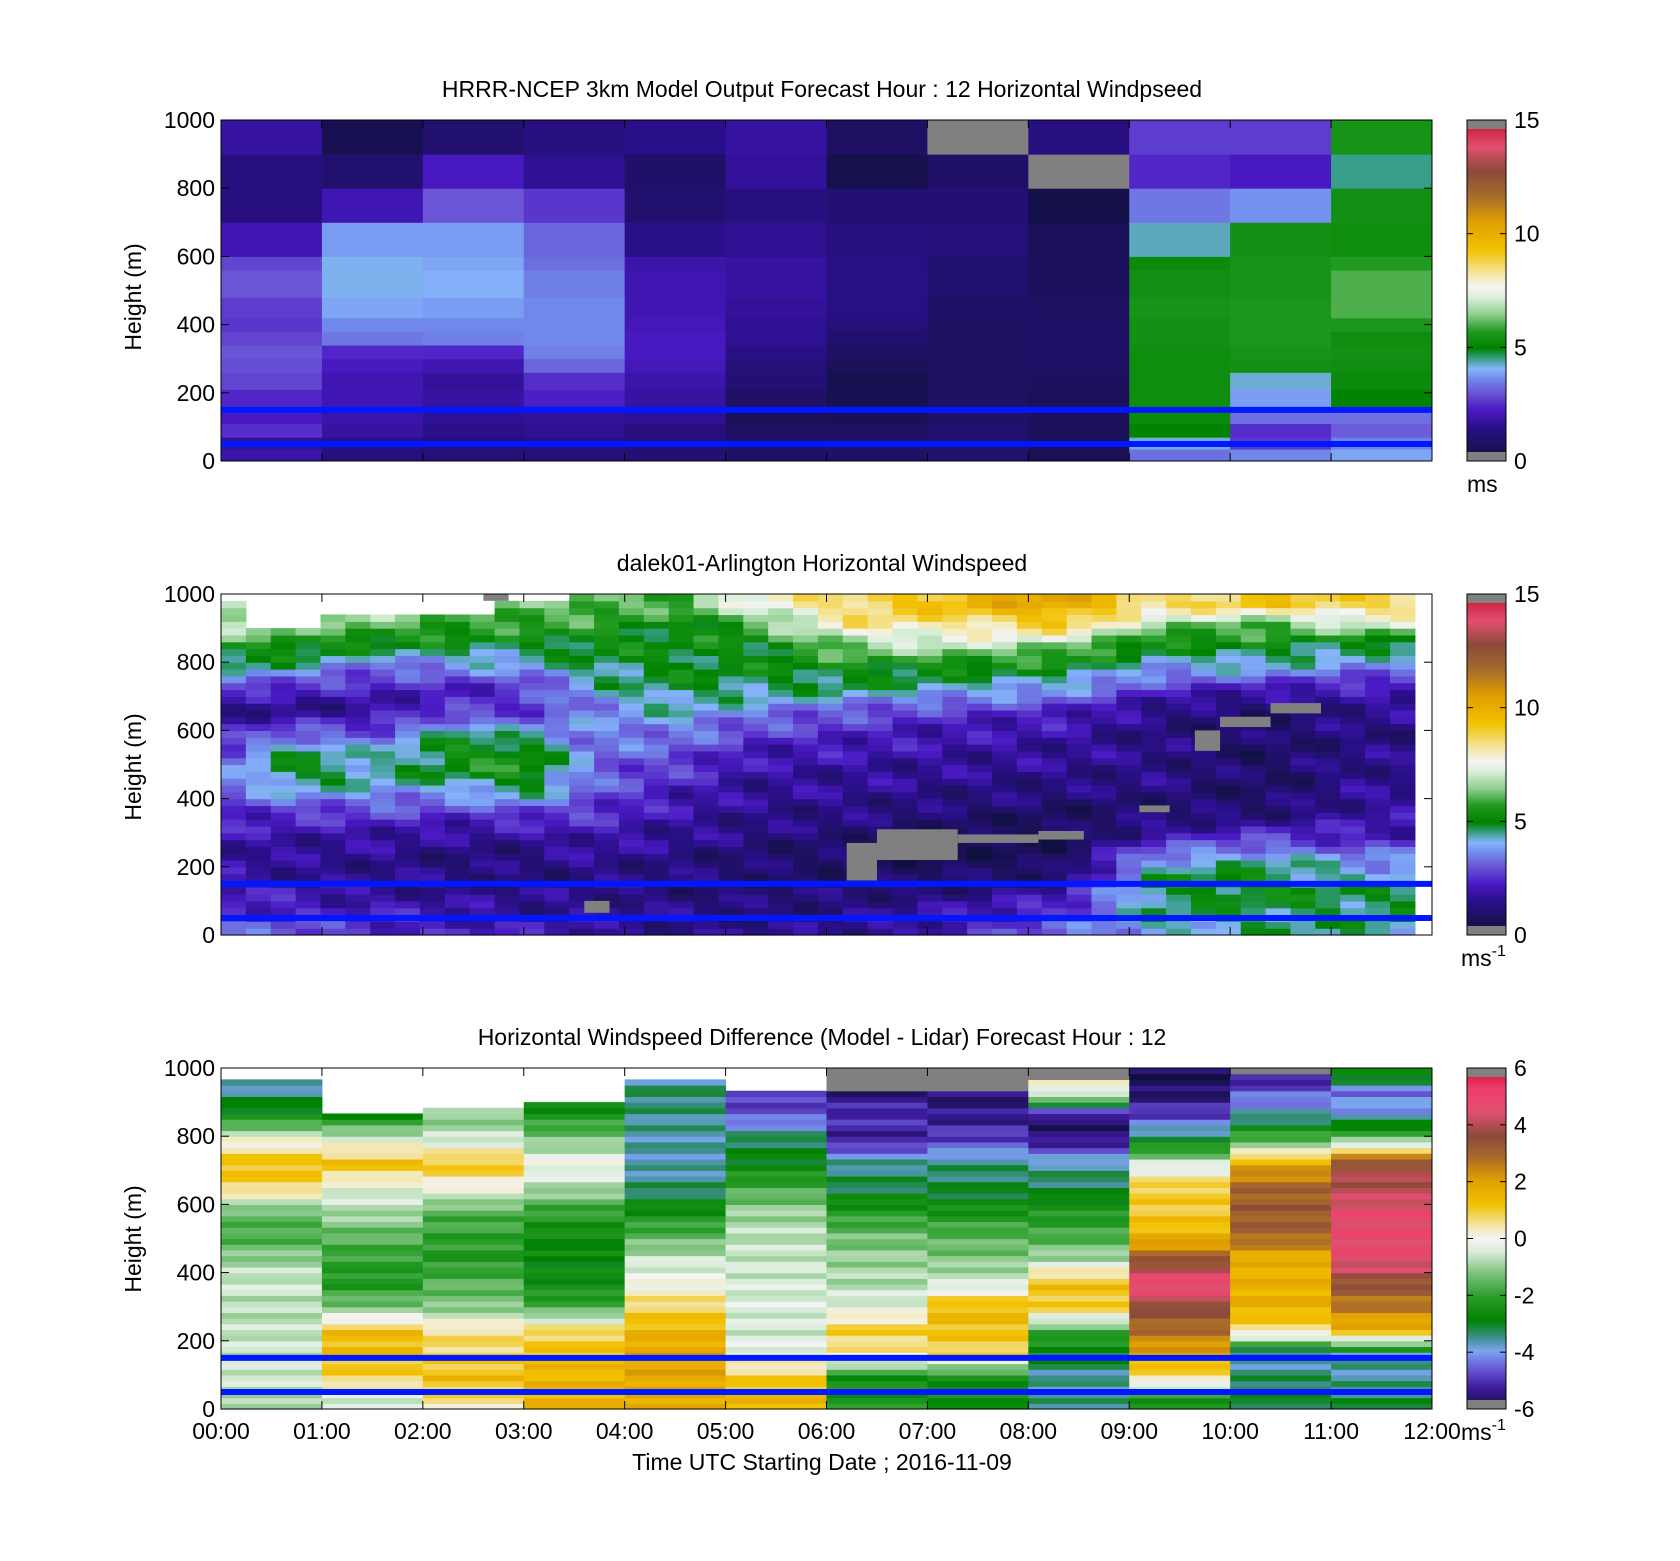 Image resolution: width=1680 pixels, height=1561 pixels. I want to click on y-tick-label: 200, so click(196, 1341).